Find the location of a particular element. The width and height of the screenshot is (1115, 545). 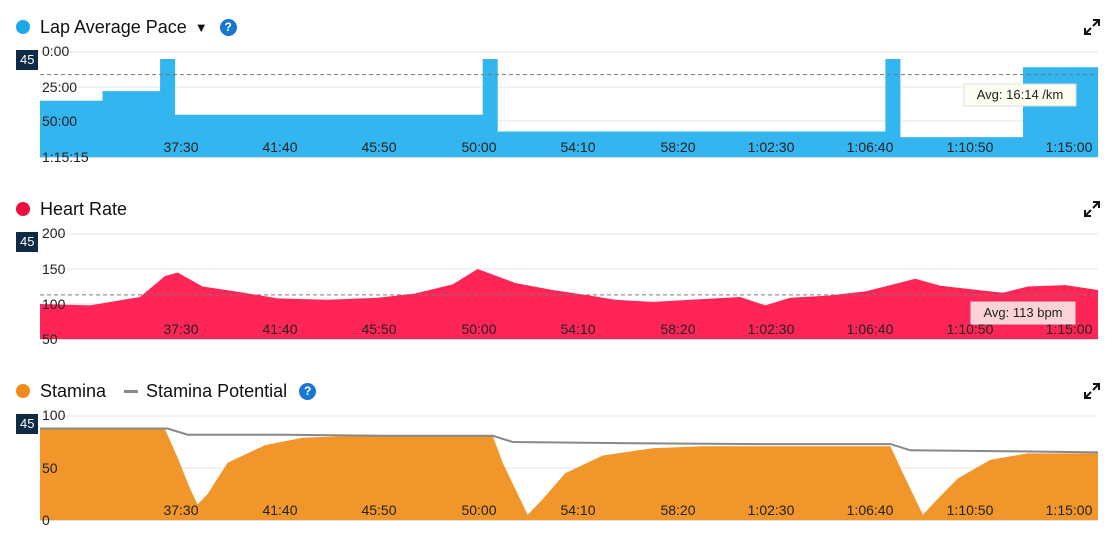

hr-avg-label: Avg: 113 bpm is located at coordinates (1022, 312).